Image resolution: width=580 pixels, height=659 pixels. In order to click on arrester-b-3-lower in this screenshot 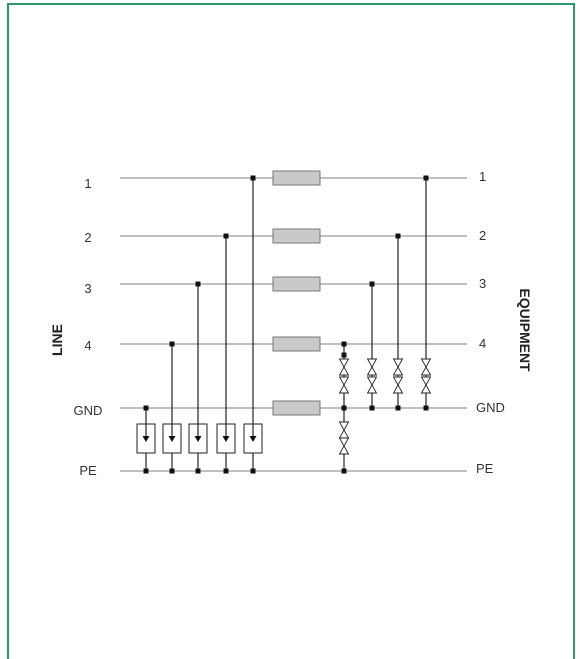, I will do `click(372, 389)`.